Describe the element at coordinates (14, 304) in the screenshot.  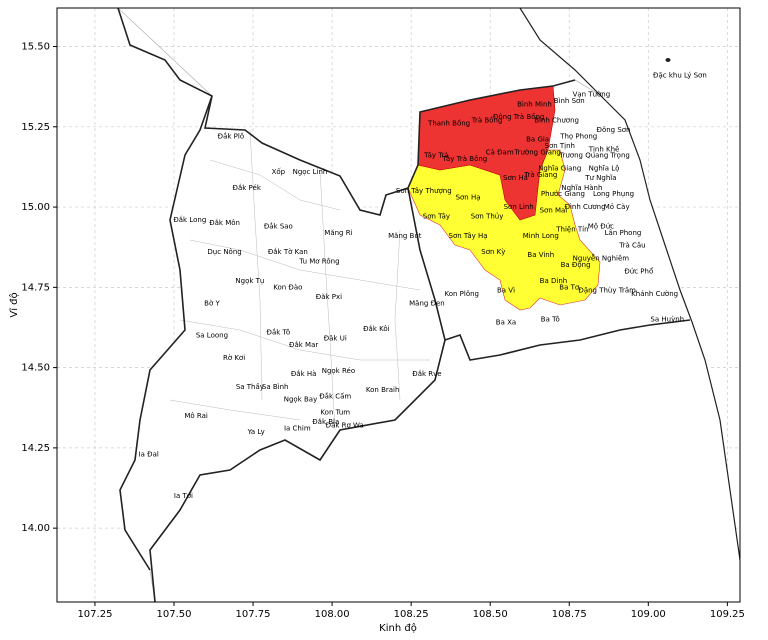
I see `y-axis-label: Vĩ độ` at that location.